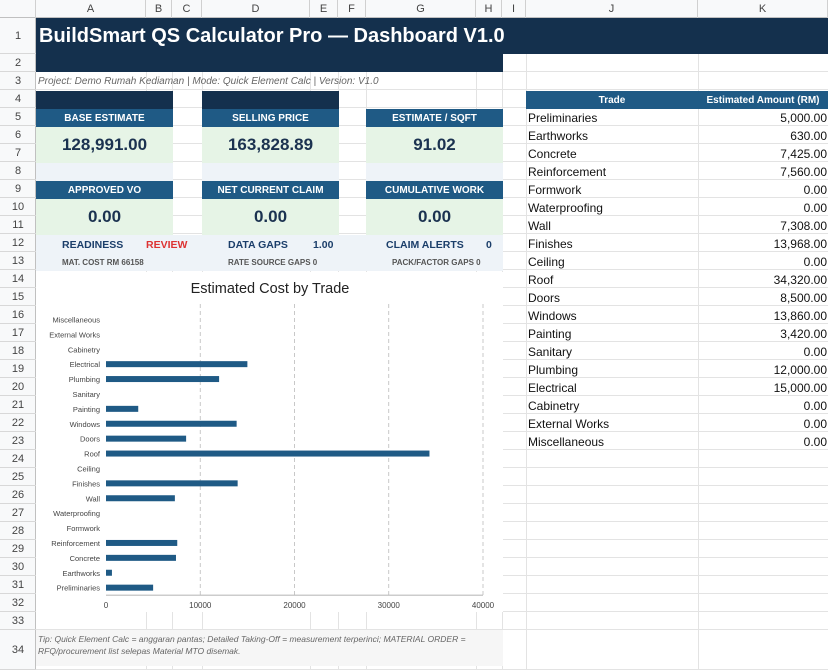 The height and width of the screenshot is (670, 828). Describe the element at coordinates (544, 298) in the screenshot. I see `trade-name-cell: Doors` at that location.